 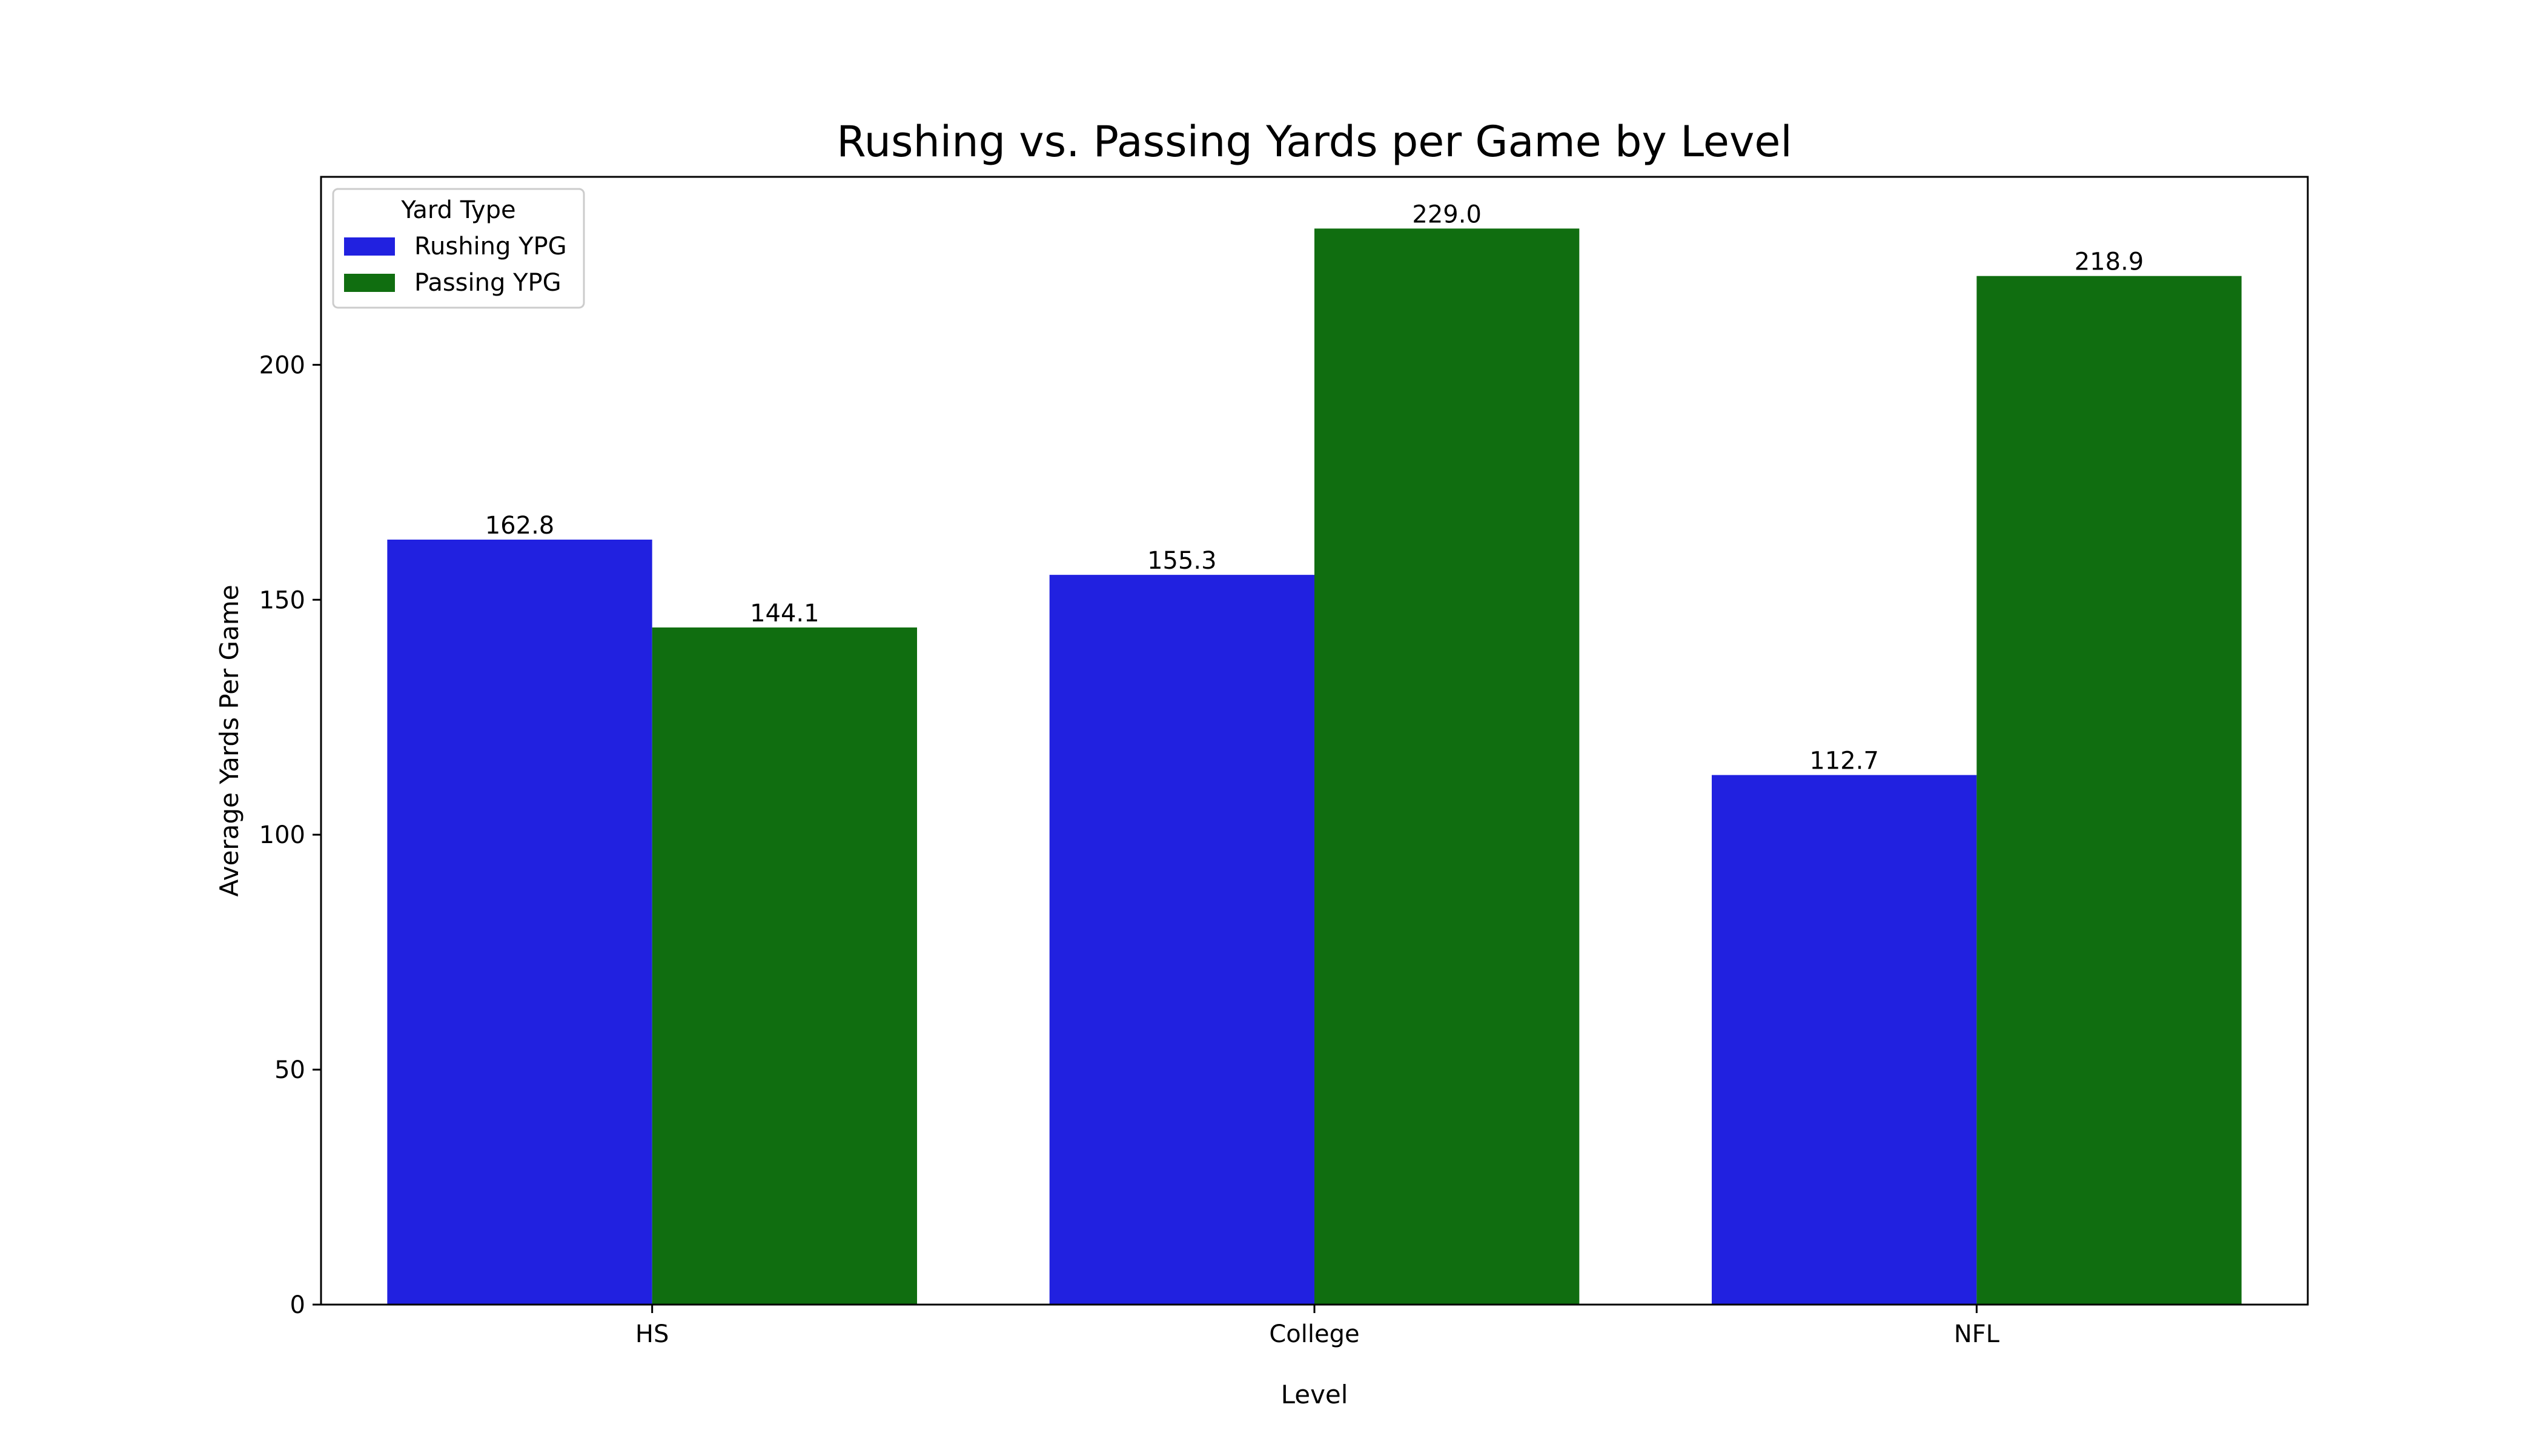 I want to click on bar-hs-passing, so click(x=784, y=966).